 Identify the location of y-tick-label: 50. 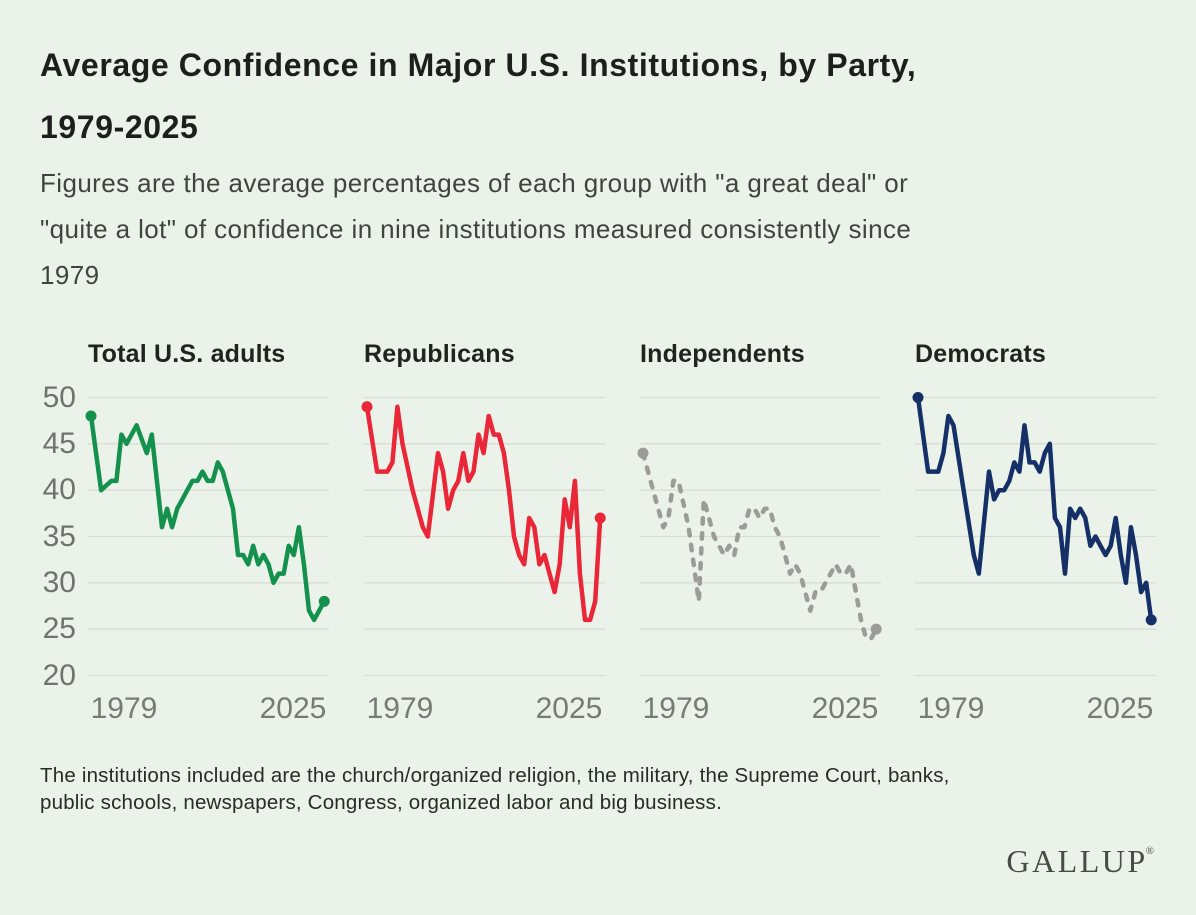
(59, 397).